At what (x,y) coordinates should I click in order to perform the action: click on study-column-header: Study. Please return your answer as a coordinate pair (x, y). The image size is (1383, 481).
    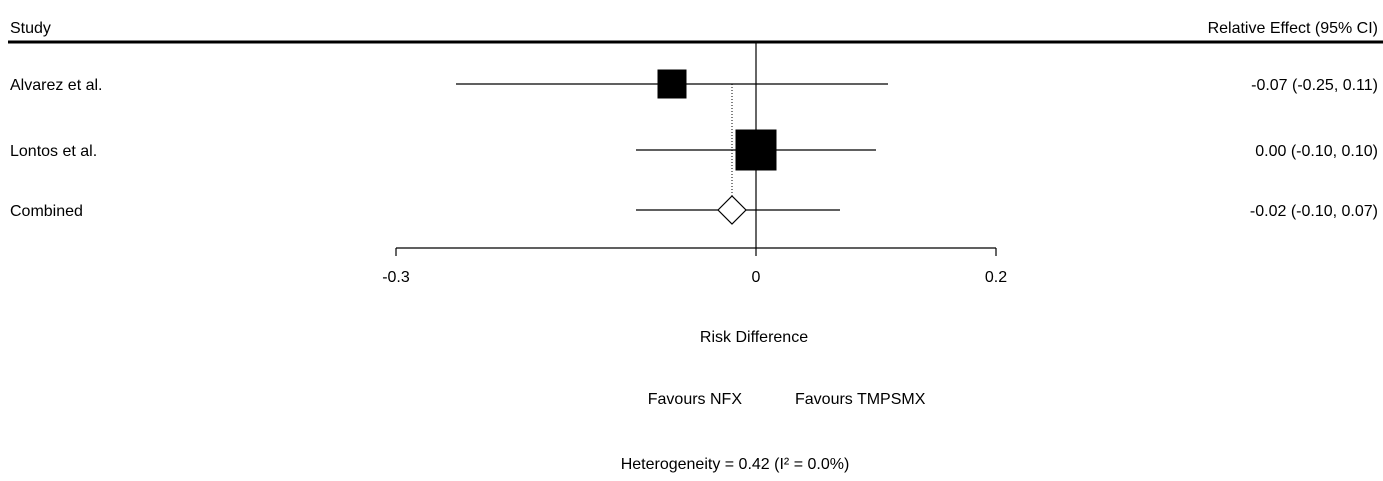
    Looking at the image, I should click on (30, 28).